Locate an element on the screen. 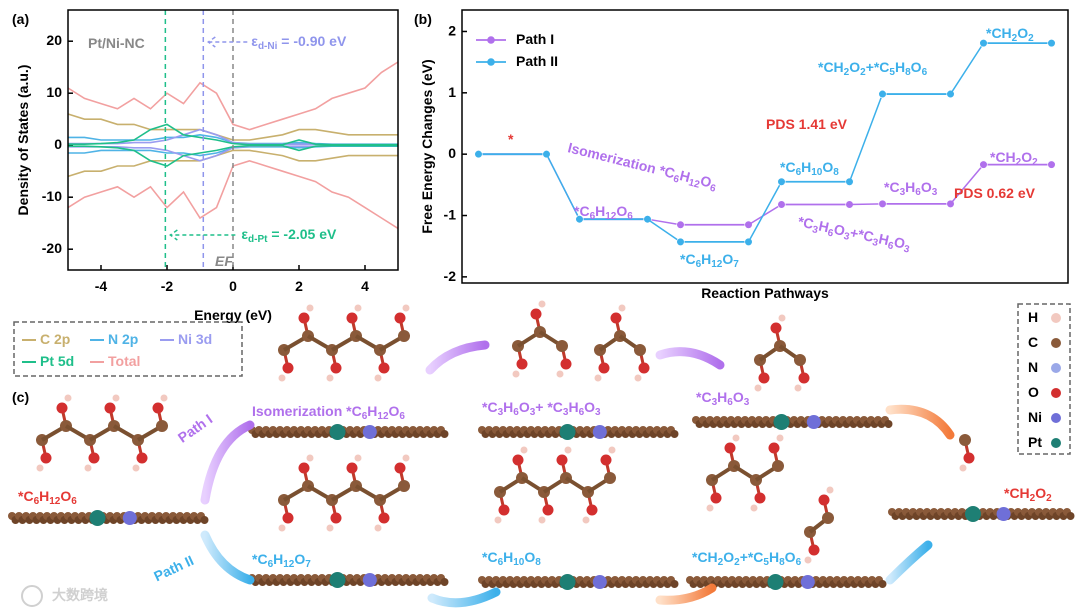 The height and width of the screenshot is (614, 1080). structure-label: *C3H6O3 is located at coordinates (723, 398).